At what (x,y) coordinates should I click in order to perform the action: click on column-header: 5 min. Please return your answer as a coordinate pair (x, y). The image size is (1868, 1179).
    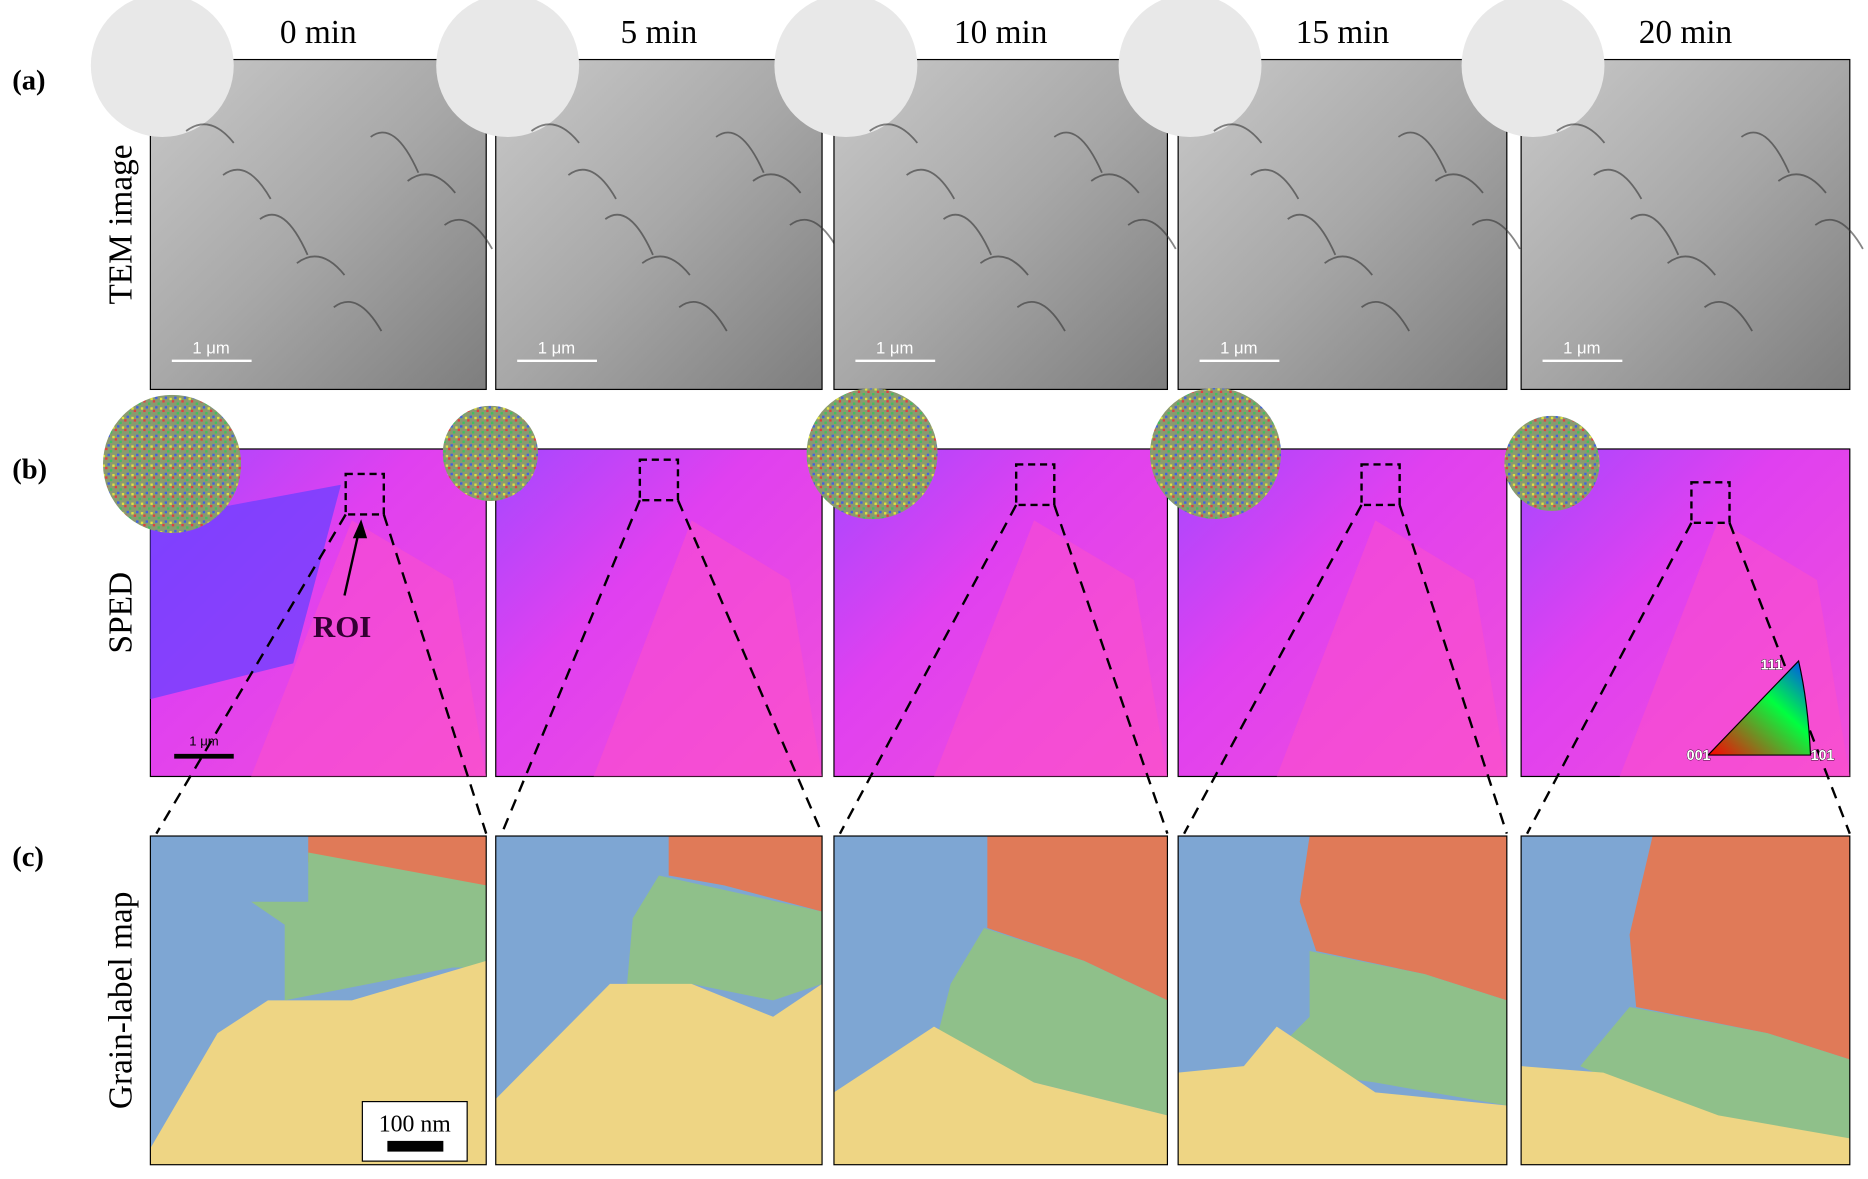
    Looking at the image, I should click on (658, 32).